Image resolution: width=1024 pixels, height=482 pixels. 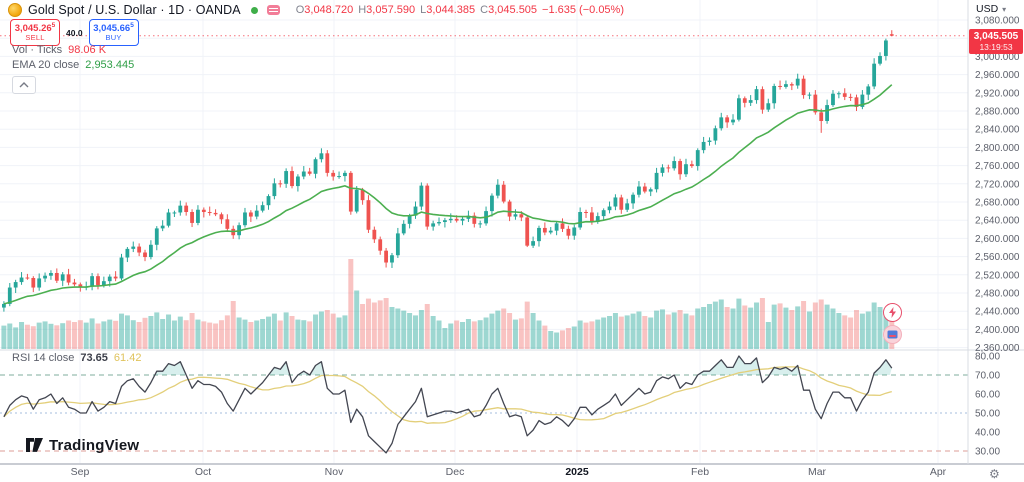 I want to click on time-axis: Sep Oct Nov Dec 2025 Feb Mar Apr, so click(x=512, y=474).